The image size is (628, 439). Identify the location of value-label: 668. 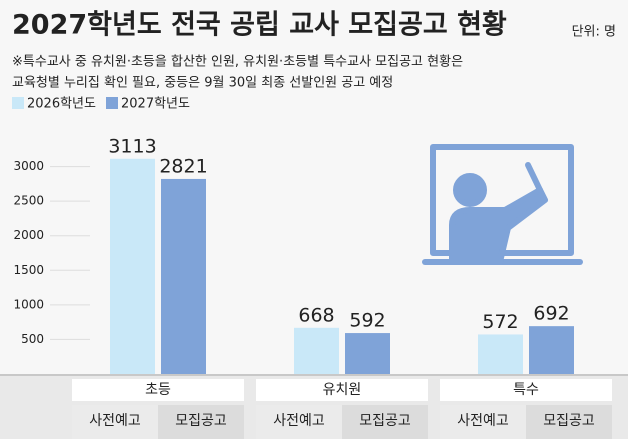
(316, 315).